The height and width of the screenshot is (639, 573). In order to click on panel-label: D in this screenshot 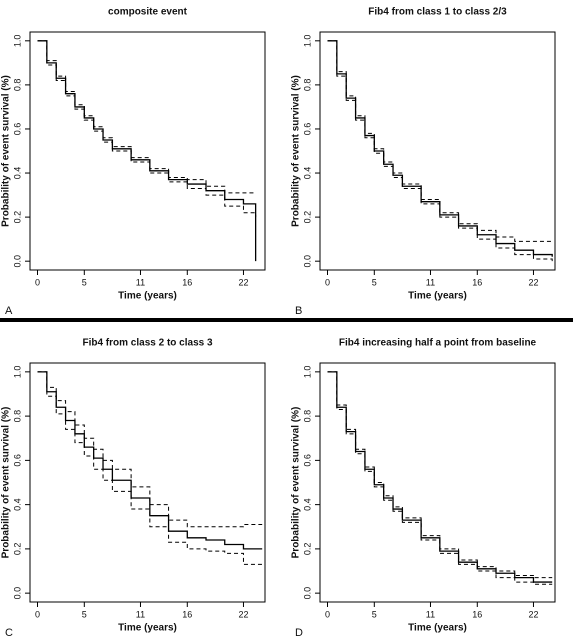, I will do `click(299, 633)`.